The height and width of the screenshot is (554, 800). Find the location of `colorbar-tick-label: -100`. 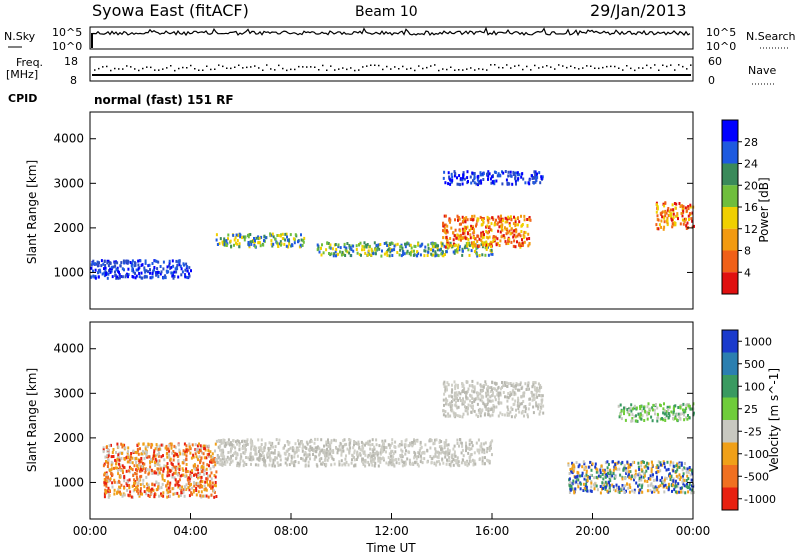

colorbar-tick-label: -100 is located at coordinates (756, 454).